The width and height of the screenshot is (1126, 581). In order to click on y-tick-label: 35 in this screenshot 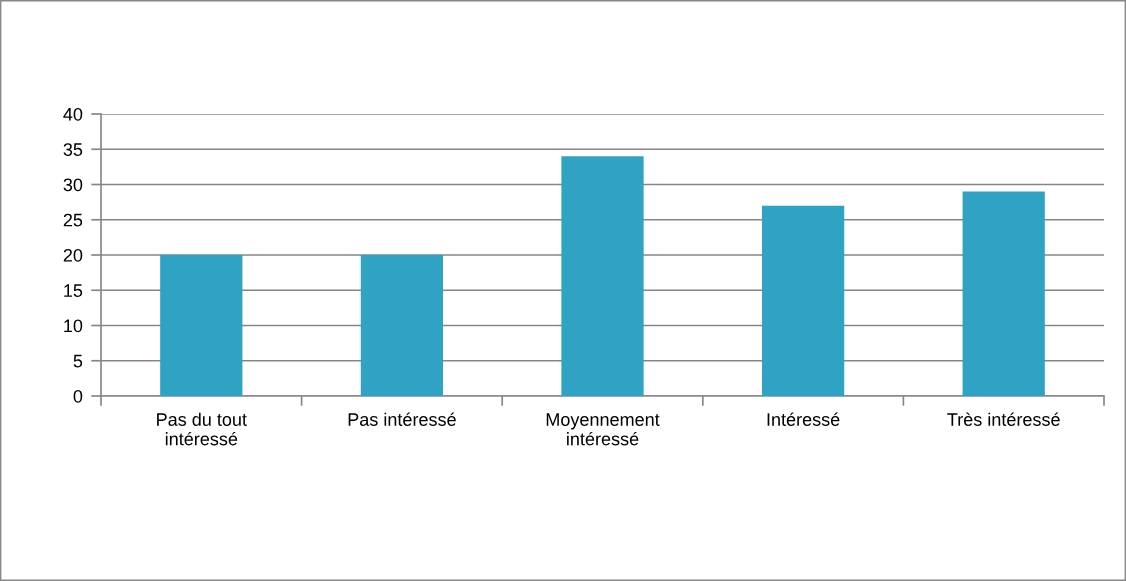, I will do `click(73, 149)`.